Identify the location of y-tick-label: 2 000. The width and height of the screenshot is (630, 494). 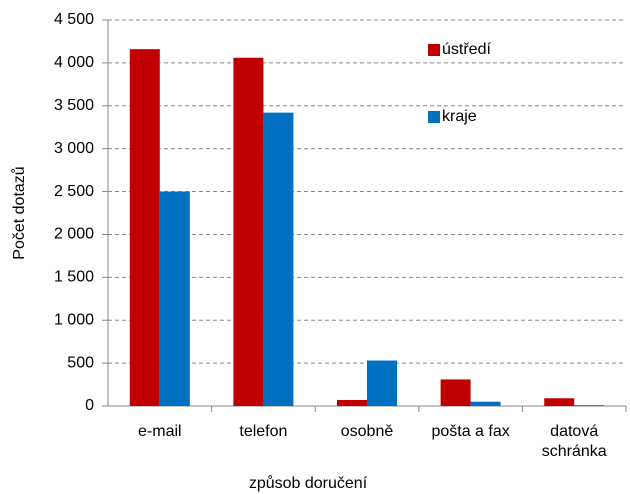
(74, 234).